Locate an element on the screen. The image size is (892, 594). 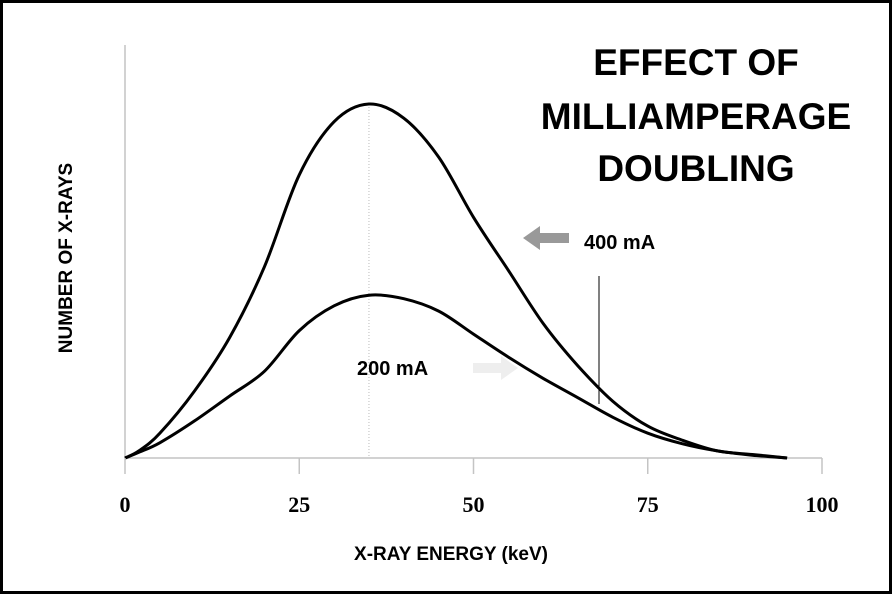
chart-title: EFFECT OF MILLIAMPERAGE DOUBLING is located at coordinates (696, 115).